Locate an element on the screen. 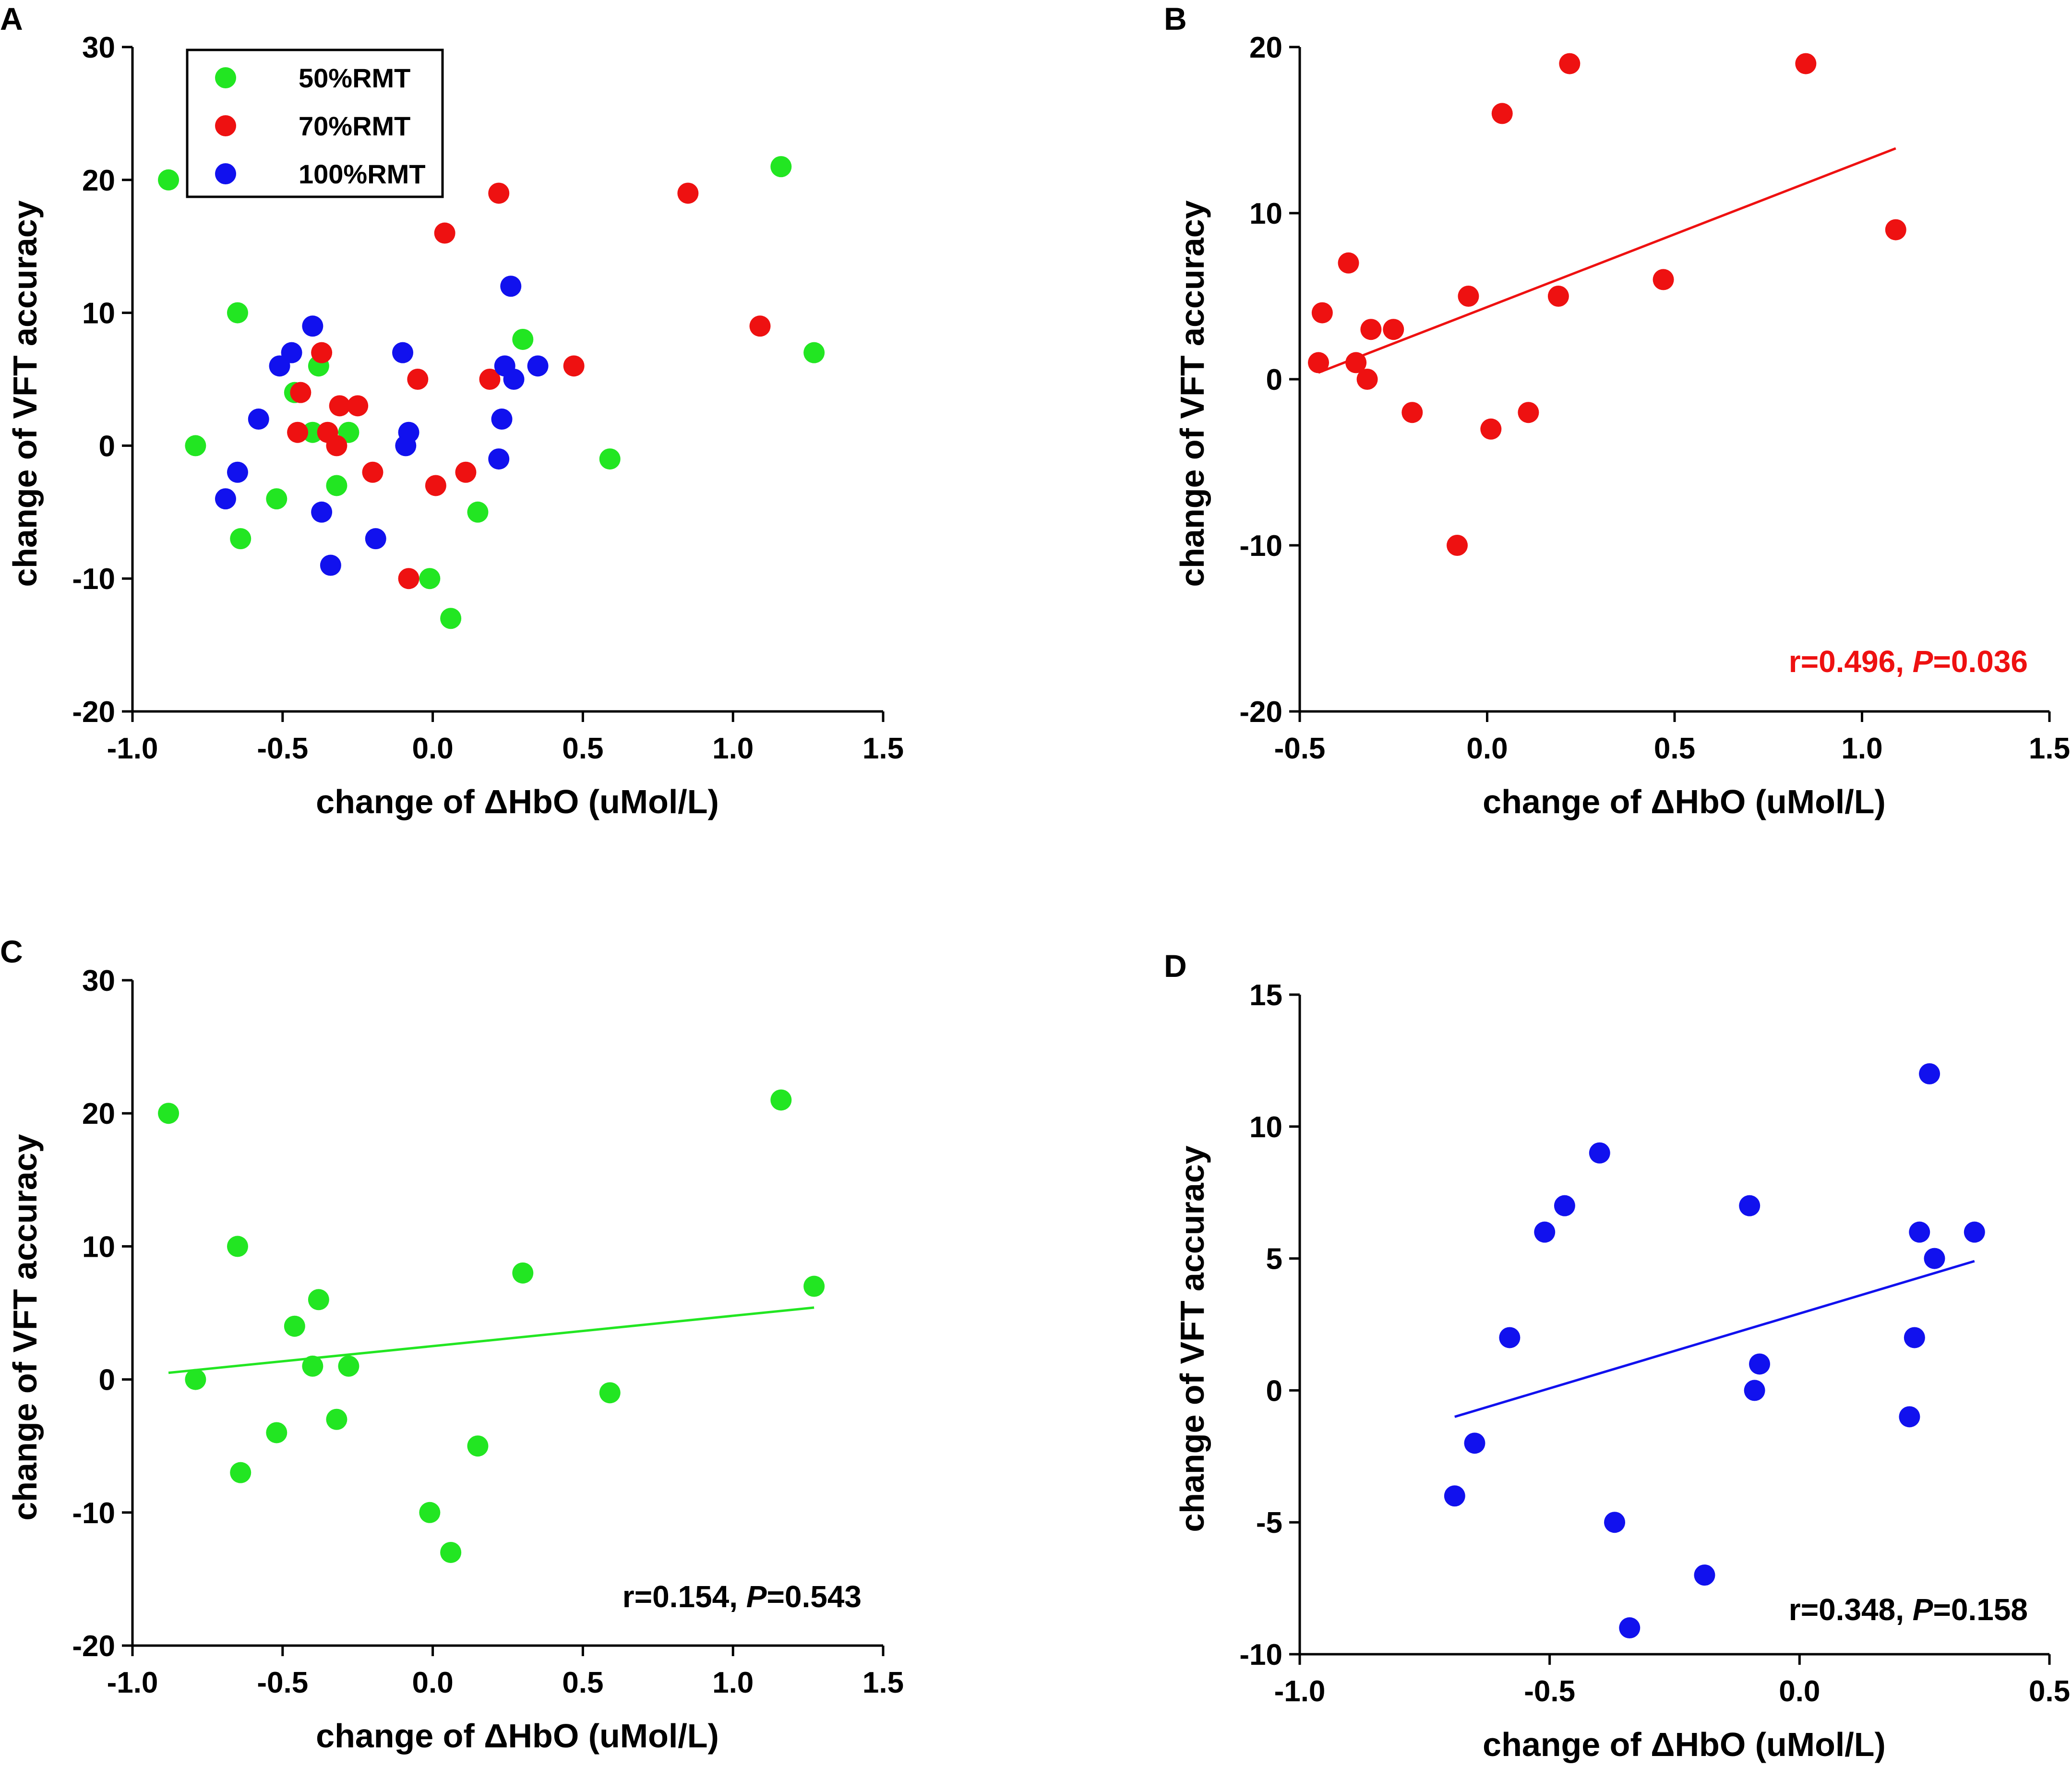  legend: 50%RMT 70%RMT 100%RMT is located at coordinates (315, 123).